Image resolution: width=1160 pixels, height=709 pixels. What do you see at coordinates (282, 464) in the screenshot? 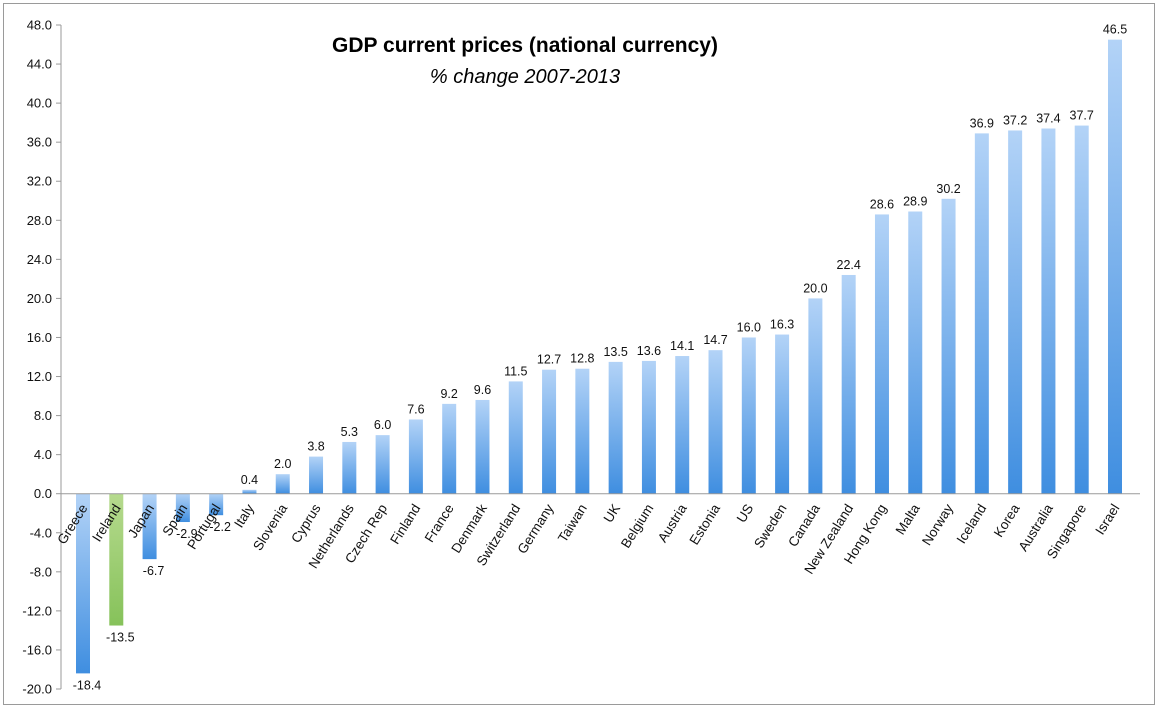
I see `data-label: 2.0` at bounding box center [282, 464].